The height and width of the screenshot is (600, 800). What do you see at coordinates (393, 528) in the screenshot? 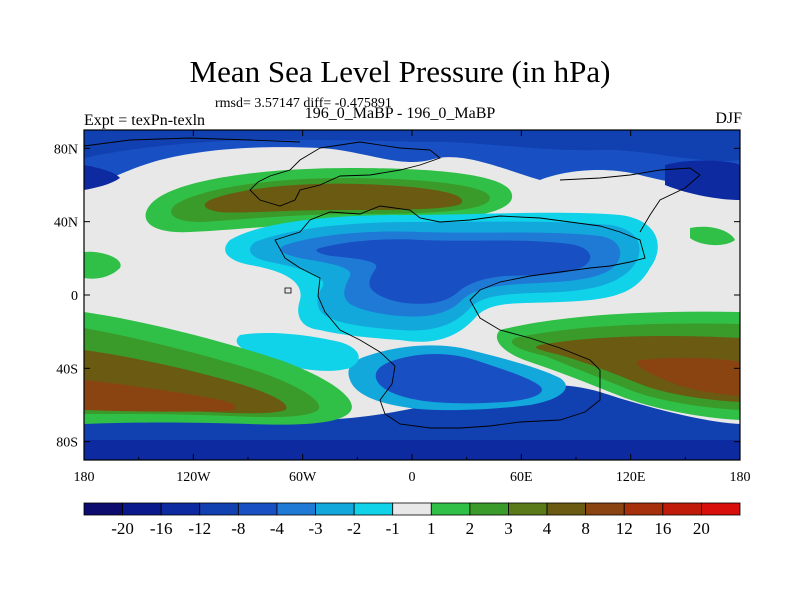
I see `colorbar-label: -1` at bounding box center [393, 528].